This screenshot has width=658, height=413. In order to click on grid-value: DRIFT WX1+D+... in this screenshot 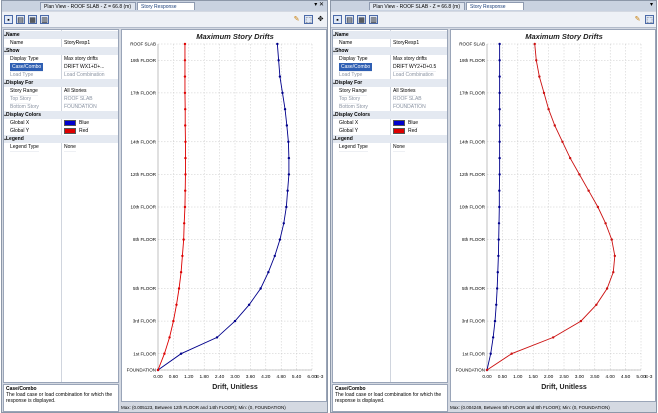, I will do `click(84, 68)`.